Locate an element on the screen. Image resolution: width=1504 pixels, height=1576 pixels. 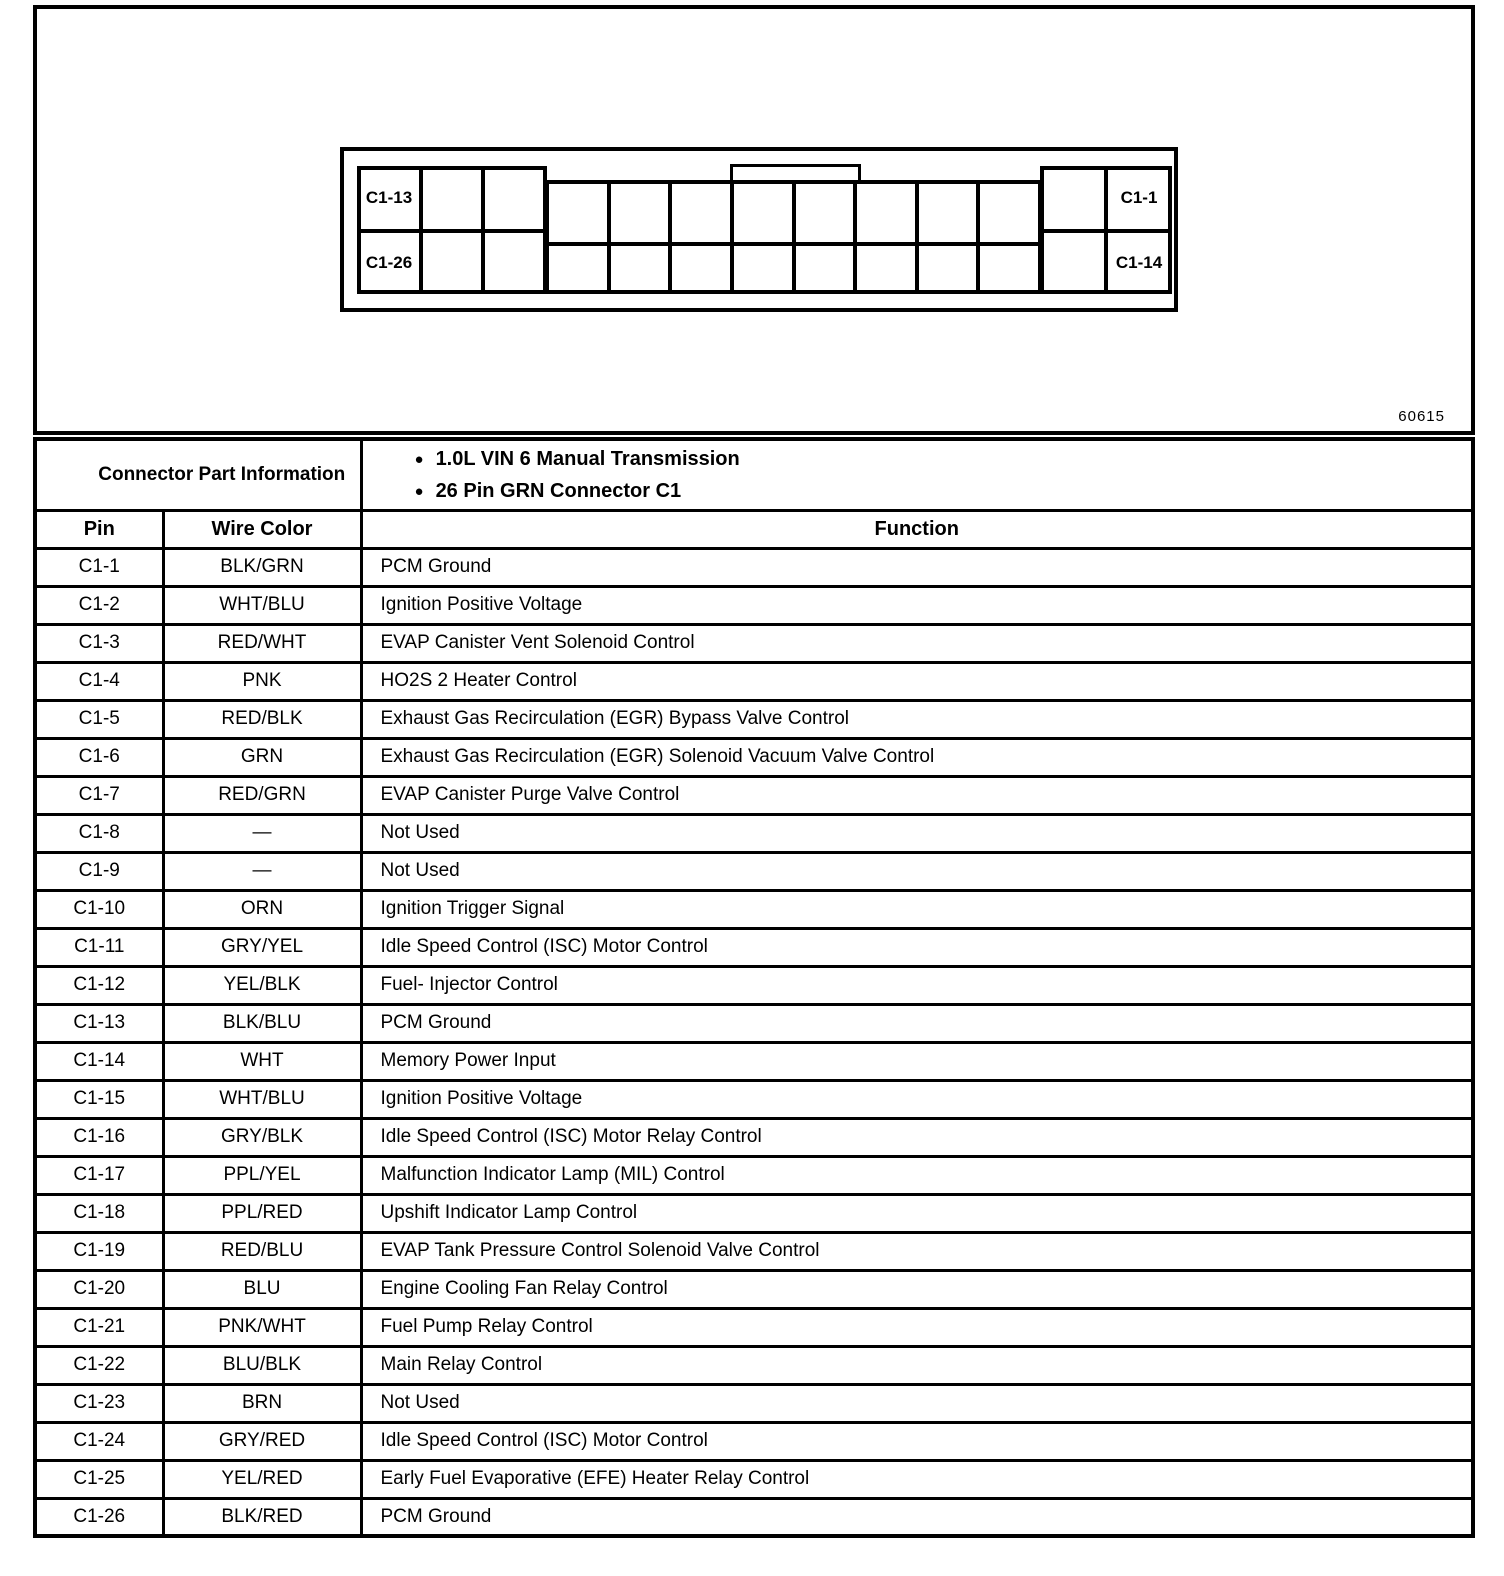
function-cell: HO2S 2 Heater Control is located at coordinates (917, 681).